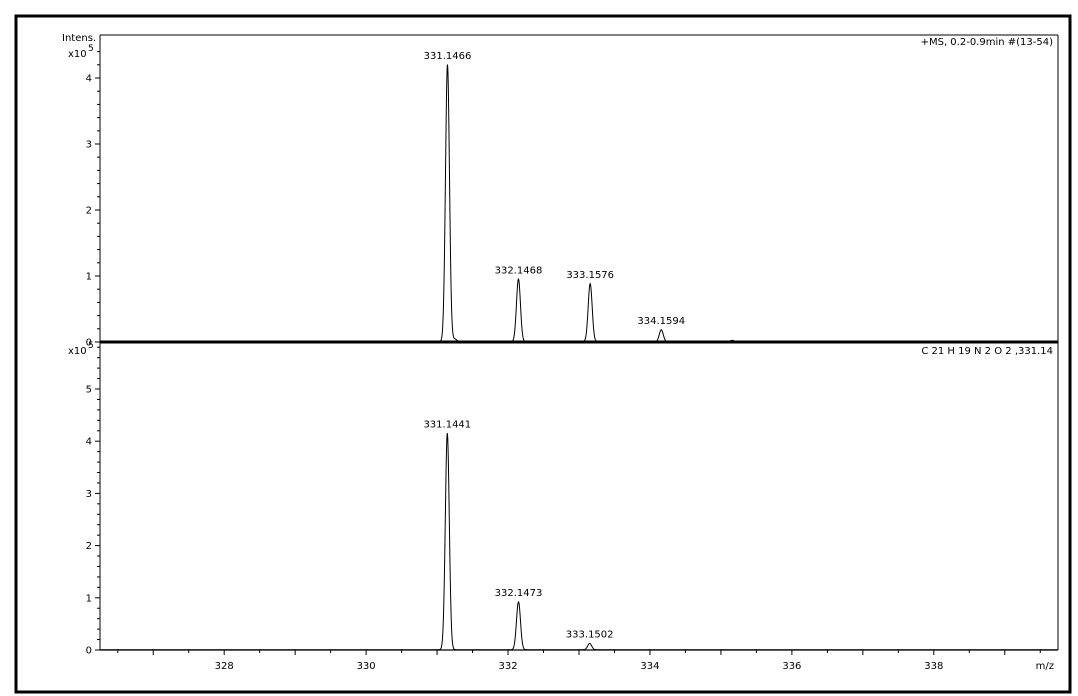  What do you see at coordinates (448, 56) in the screenshot?
I see `peak-label: 331.1466` at bounding box center [448, 56].